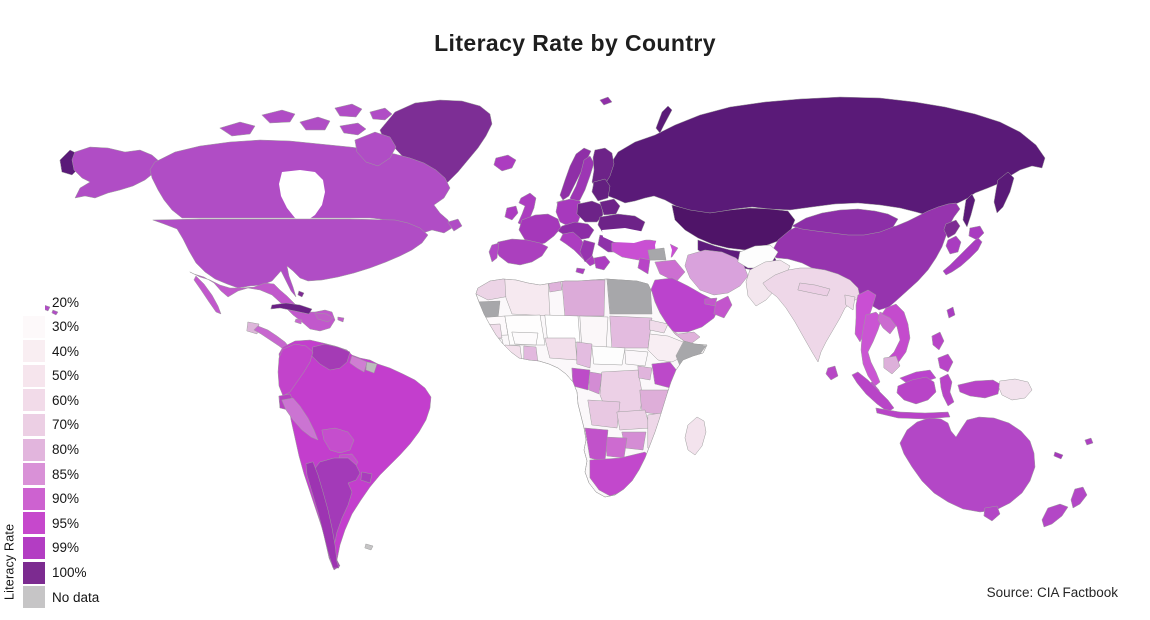 The width and height of the screenshot is (1150, 620). I want to click on region-cambodia, so click(892, 365).